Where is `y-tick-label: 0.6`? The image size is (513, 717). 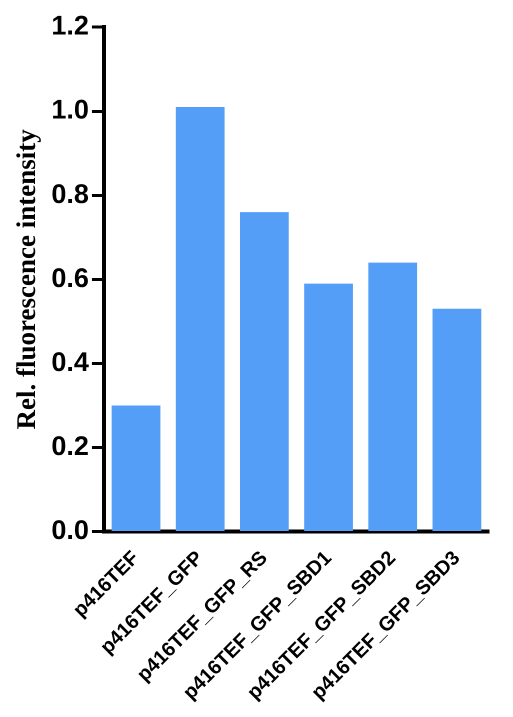
y-tick-label: 0.6 is located at coordinates (70, 277).